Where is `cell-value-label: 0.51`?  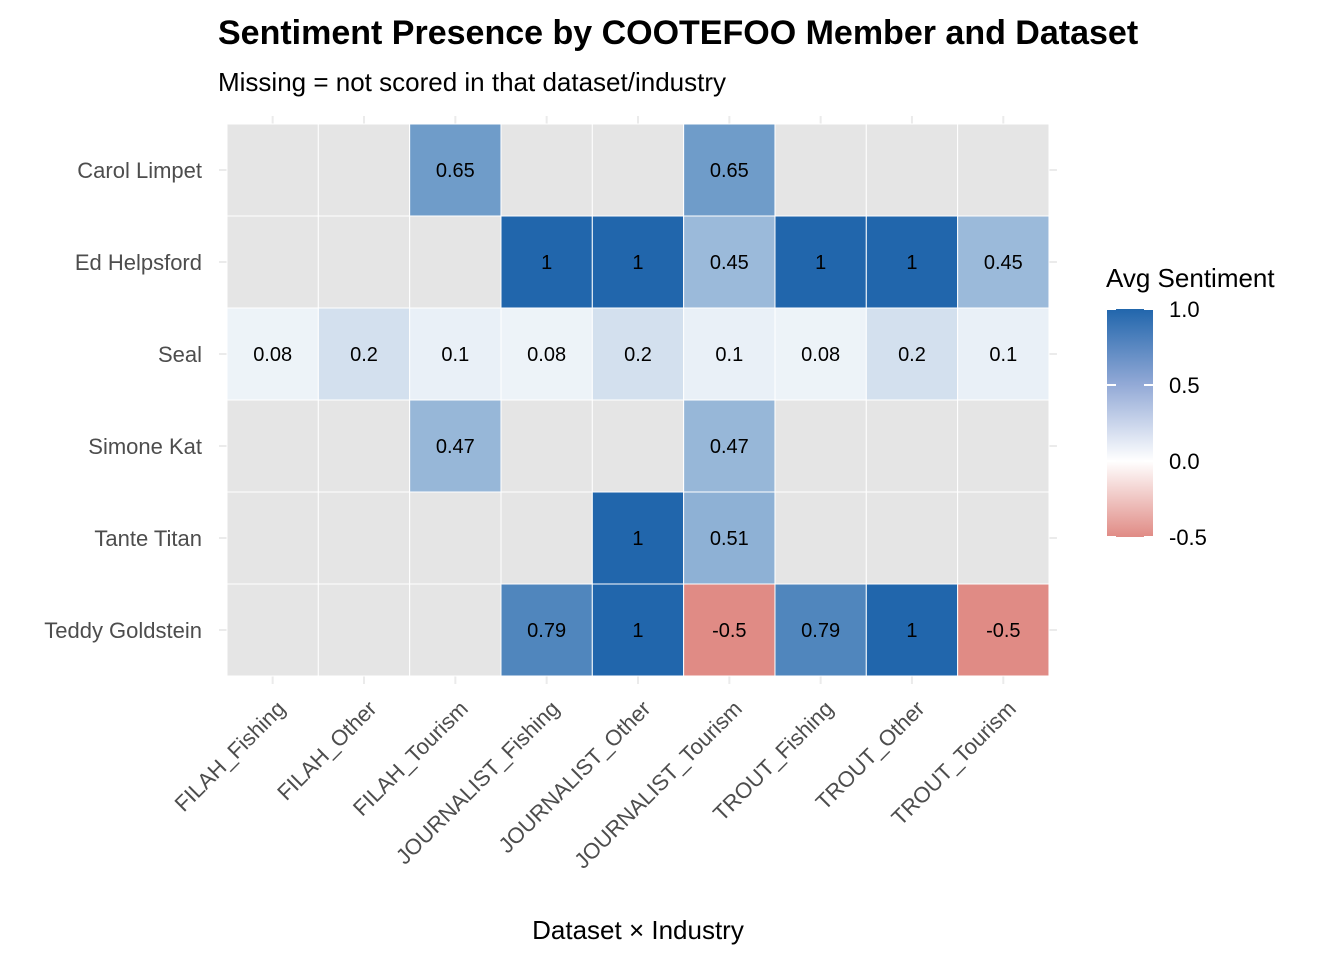 cell-value-label: 0.51 is located at coordinates (729, 539).